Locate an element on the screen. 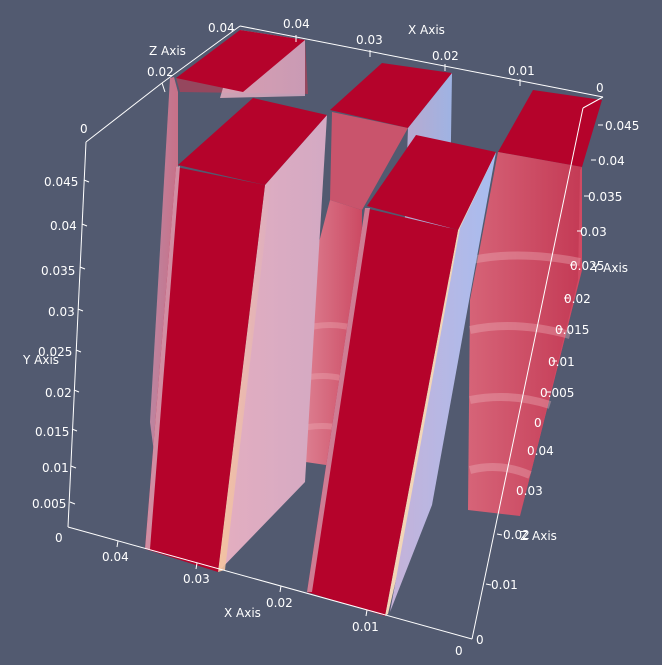 The width and height of the screenshot is (662, 665). top-x-tick-label: 0 is located at coordinates (600, 88).